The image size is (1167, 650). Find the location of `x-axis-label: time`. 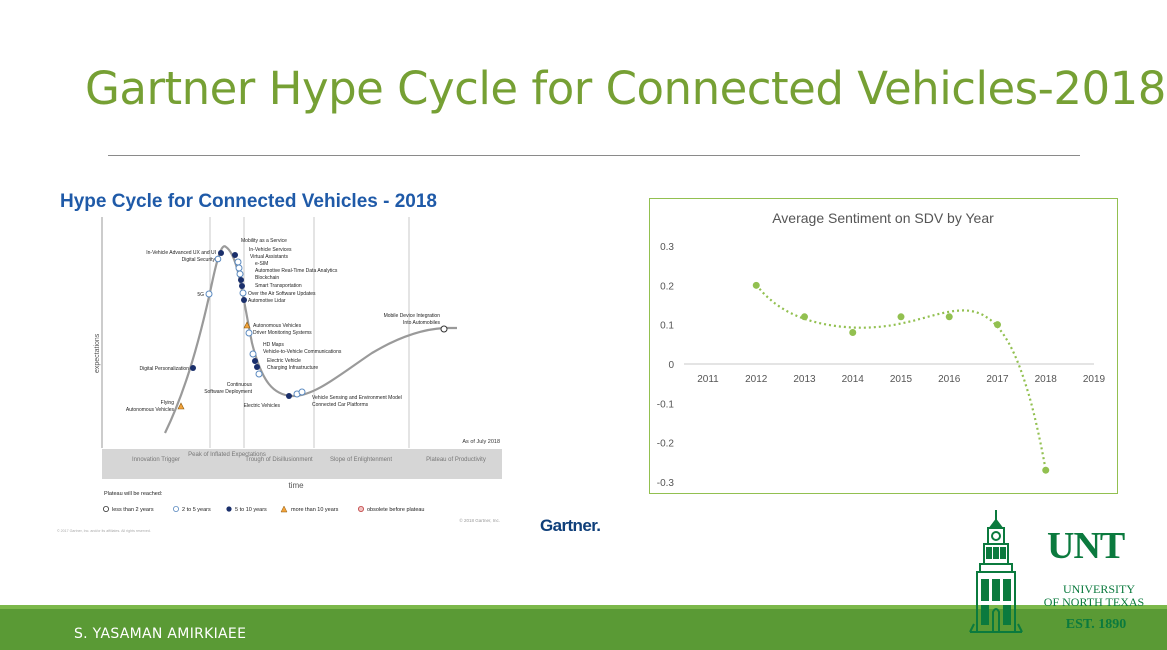

x-axis-label: time is located at coordinates (296, 485).